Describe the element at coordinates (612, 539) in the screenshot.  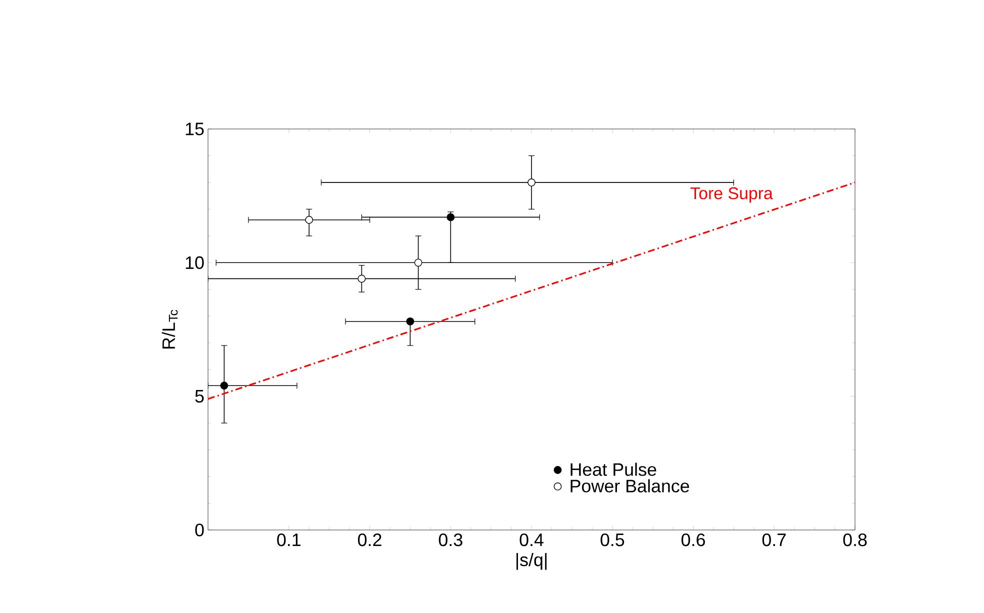
I see `x-tick-label: 0.5` at that location.